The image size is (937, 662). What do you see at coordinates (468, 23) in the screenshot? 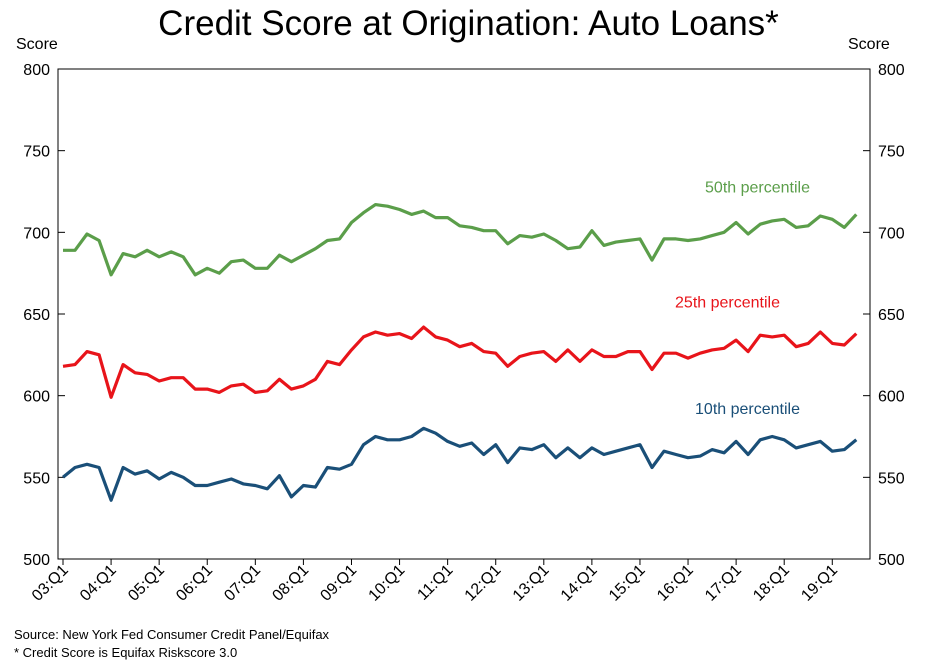
I see `chart-title: Credit Score at Origination: Auto Loans*` at bounding box center [468, 23].